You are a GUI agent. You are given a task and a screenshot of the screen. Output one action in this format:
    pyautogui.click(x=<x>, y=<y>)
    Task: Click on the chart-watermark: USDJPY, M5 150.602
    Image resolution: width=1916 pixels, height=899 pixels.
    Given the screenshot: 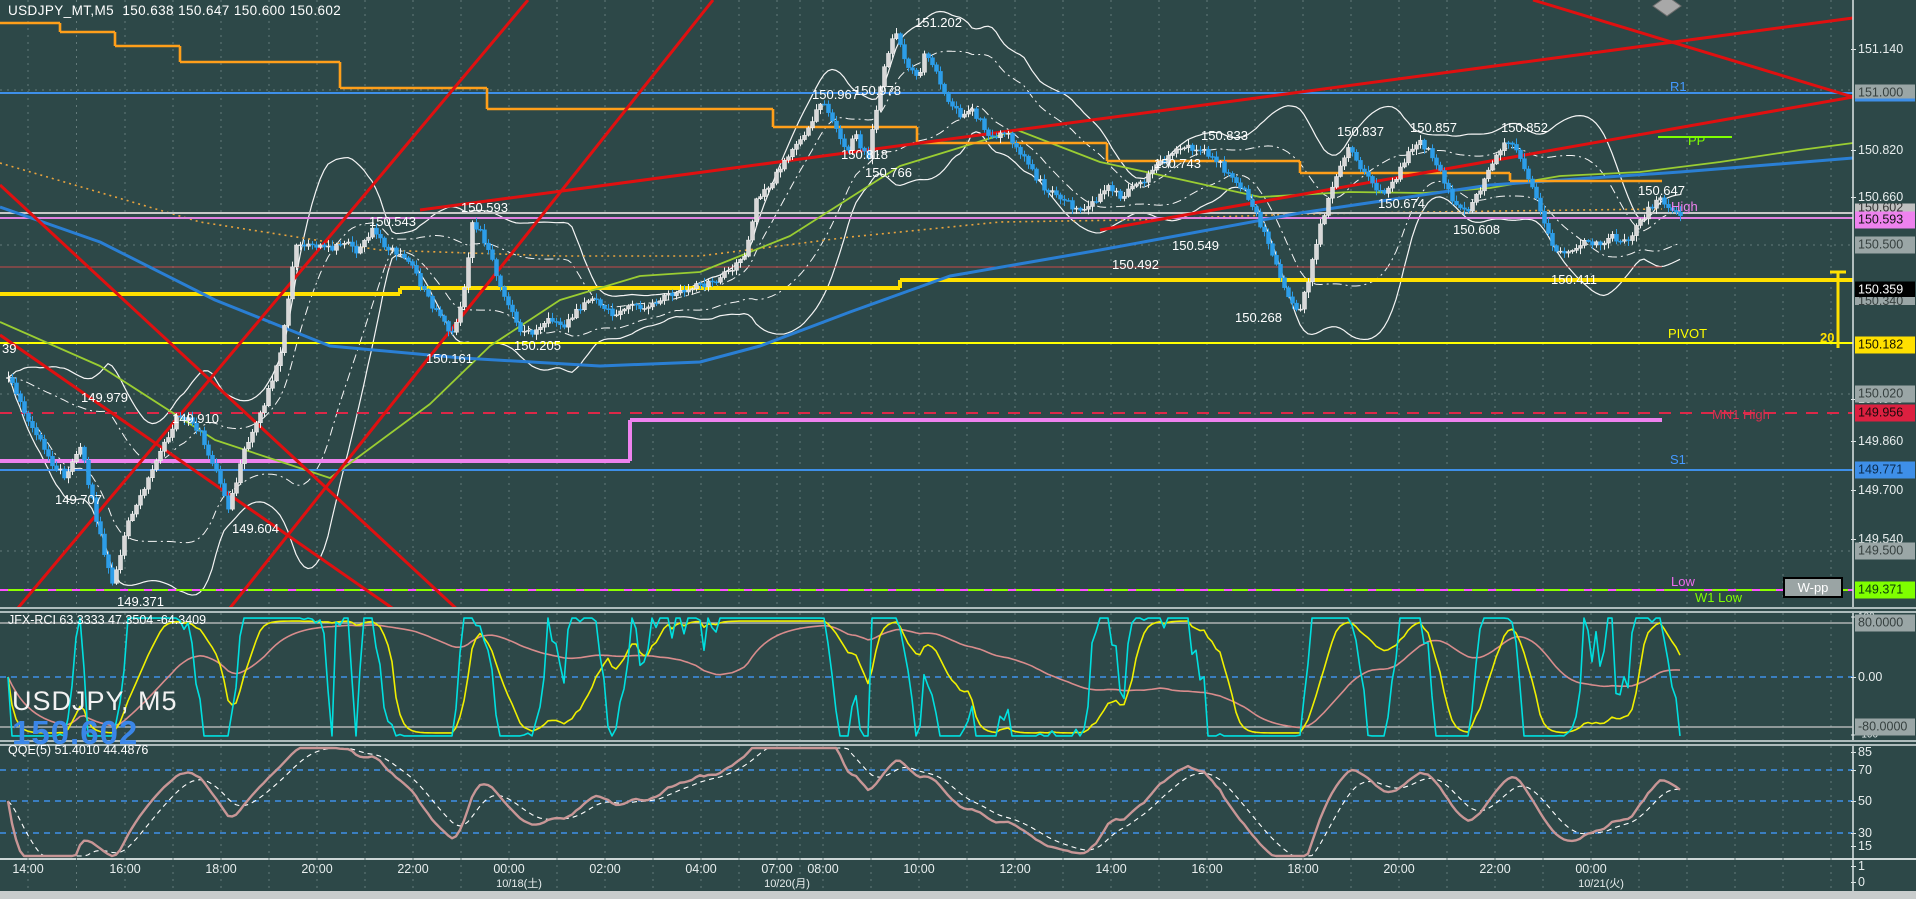 What is the action you would take?
    pyautogui.click(x=95, y=718)
    